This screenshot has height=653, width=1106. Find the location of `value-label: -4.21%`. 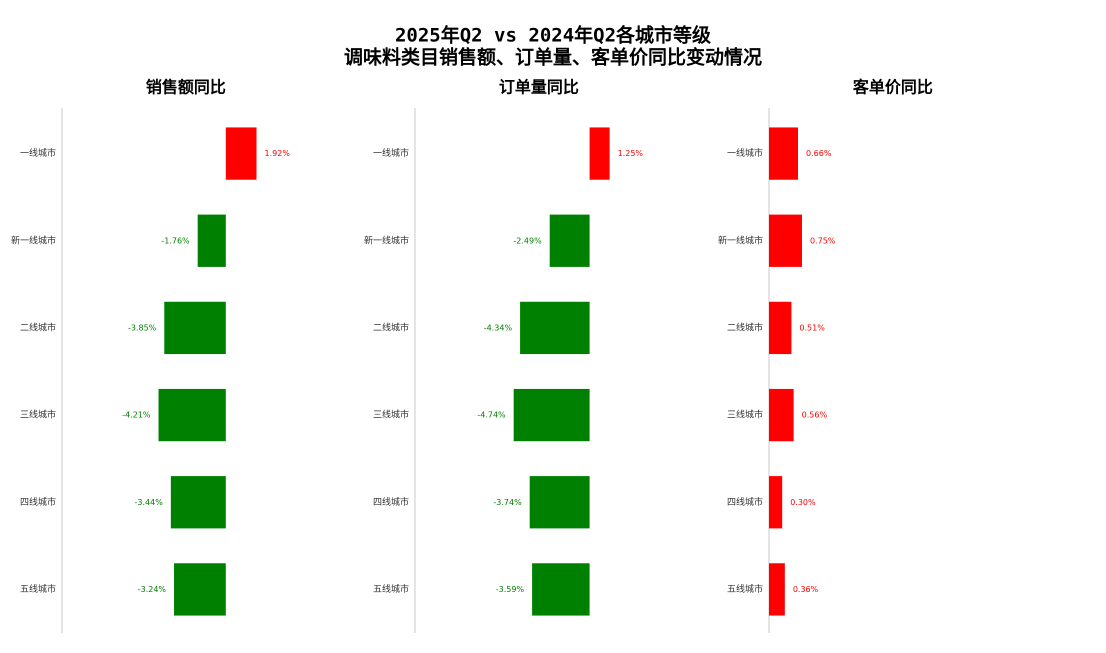

value-label: -4.21% is located at coordinates (136, 415).